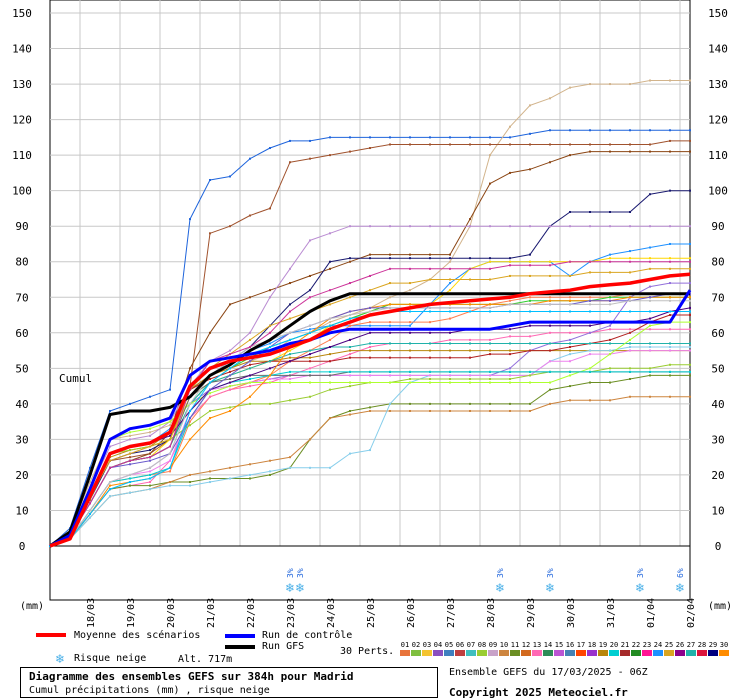  I want to click on y-tick-label-left: 100, so click(22, 191).